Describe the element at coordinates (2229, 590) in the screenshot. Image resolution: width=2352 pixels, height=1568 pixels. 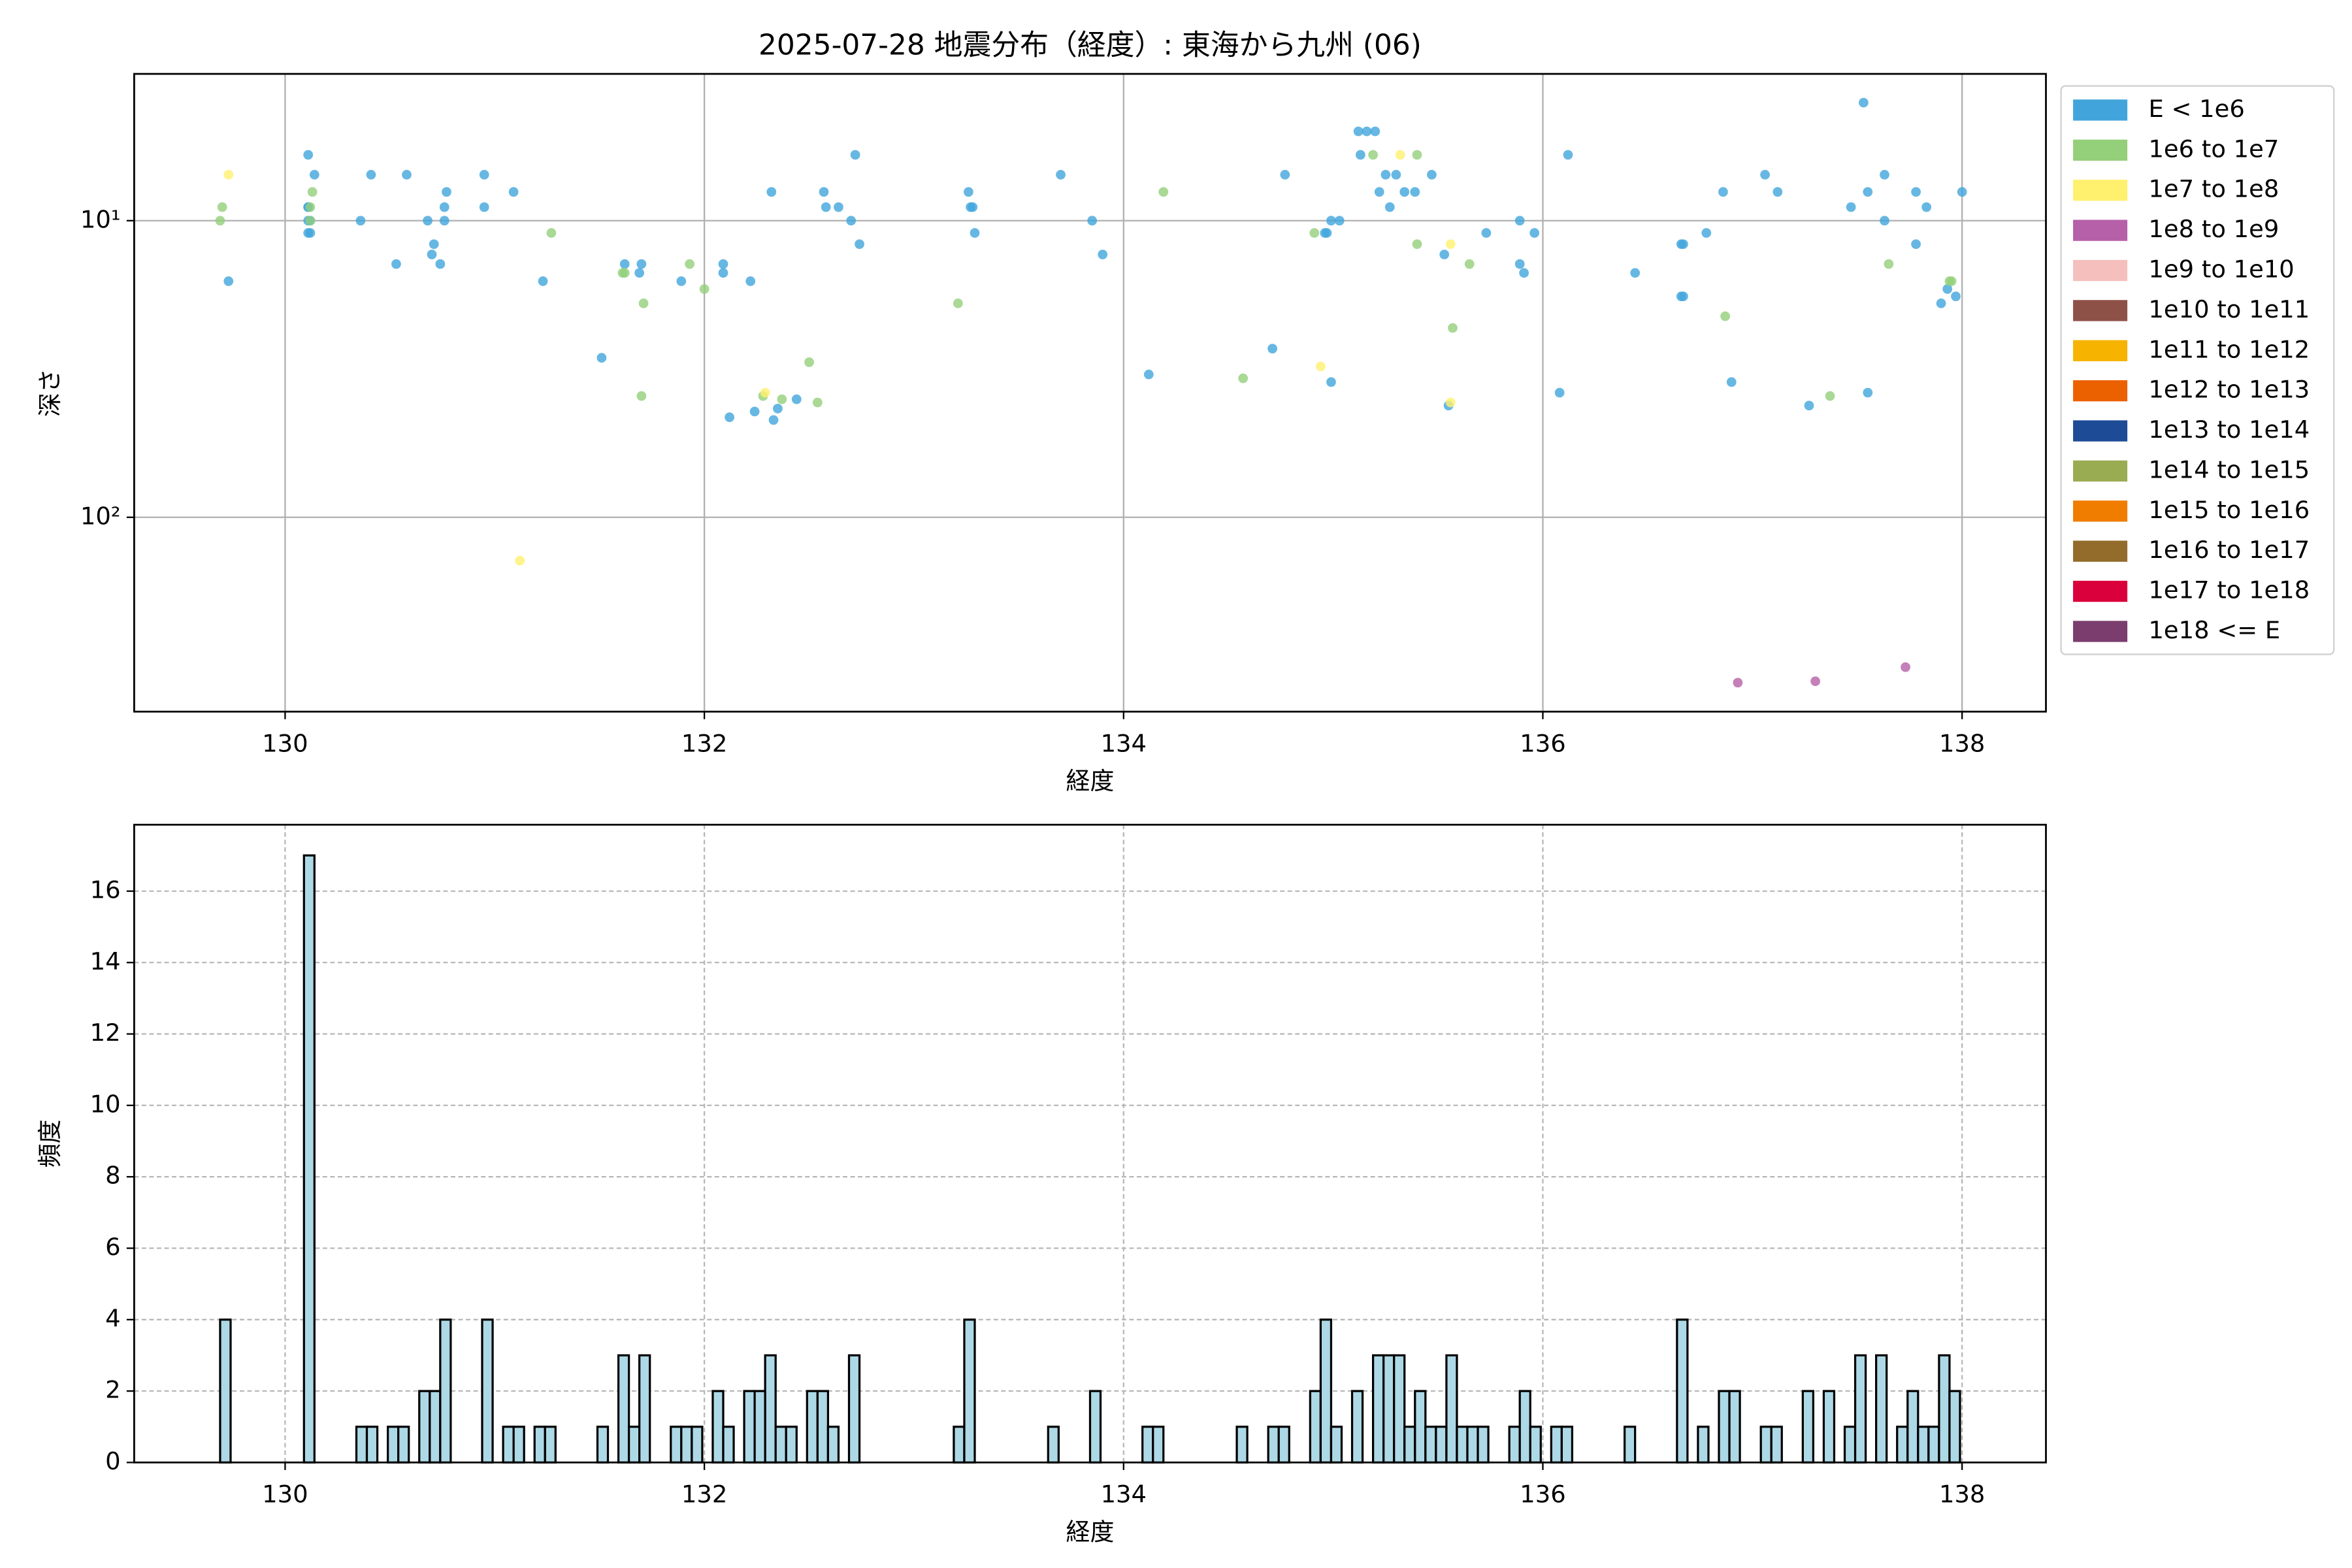
I see `legend-label: 1e17 to 1e18` at that location.